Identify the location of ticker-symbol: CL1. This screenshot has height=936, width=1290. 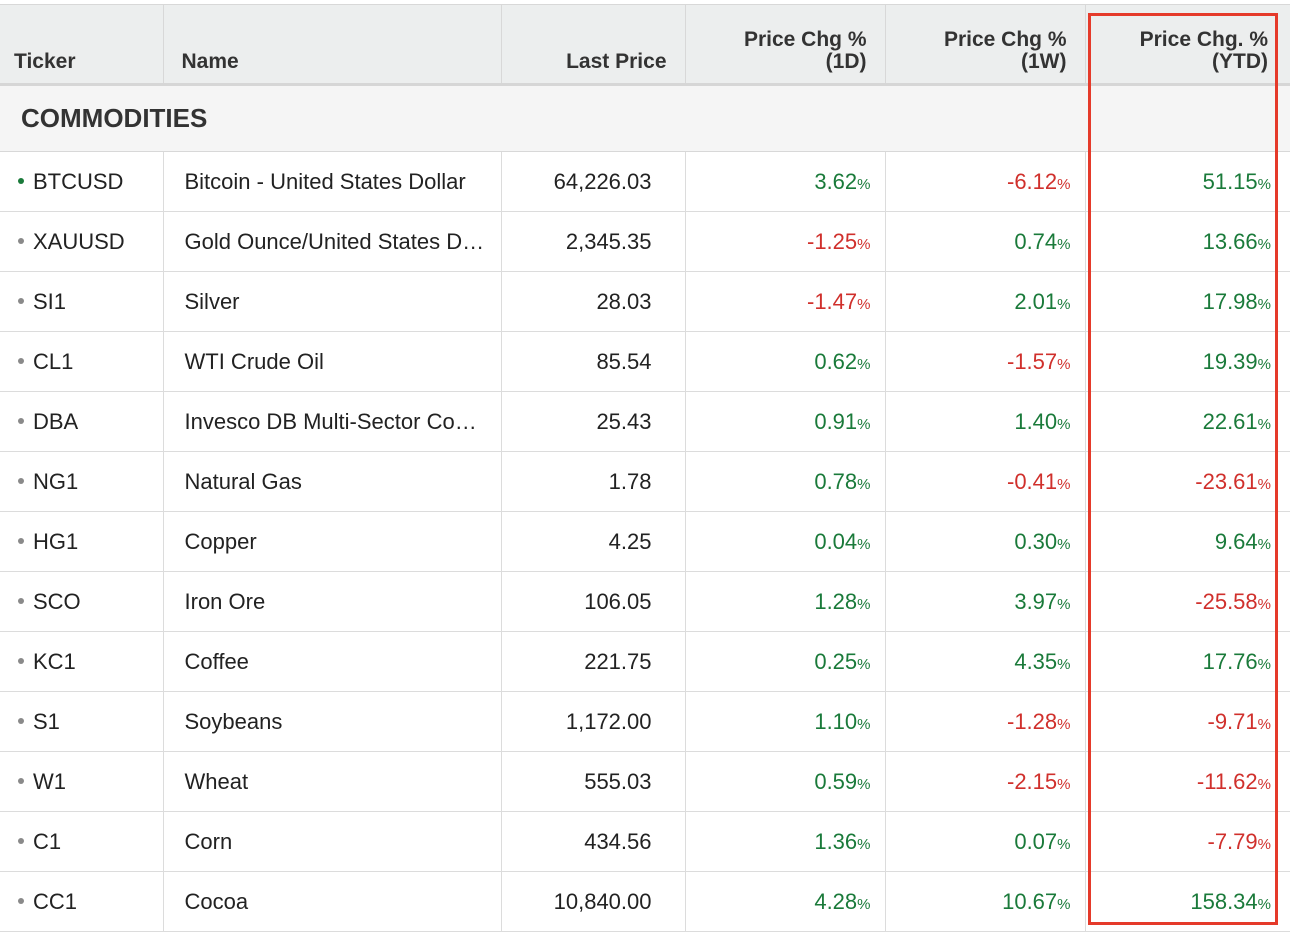
(53, 361).